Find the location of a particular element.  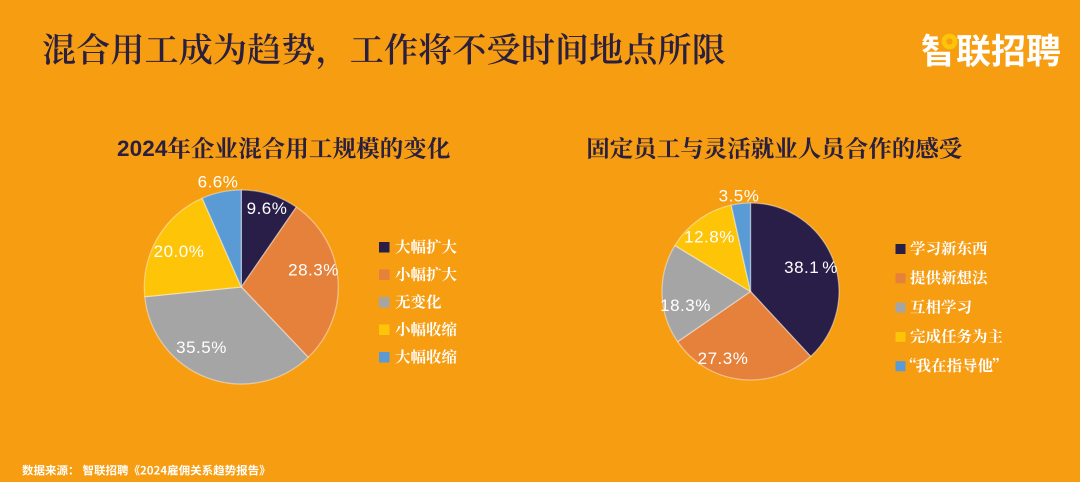

svg-text: 27.3% is located at coordinates (723, 358).